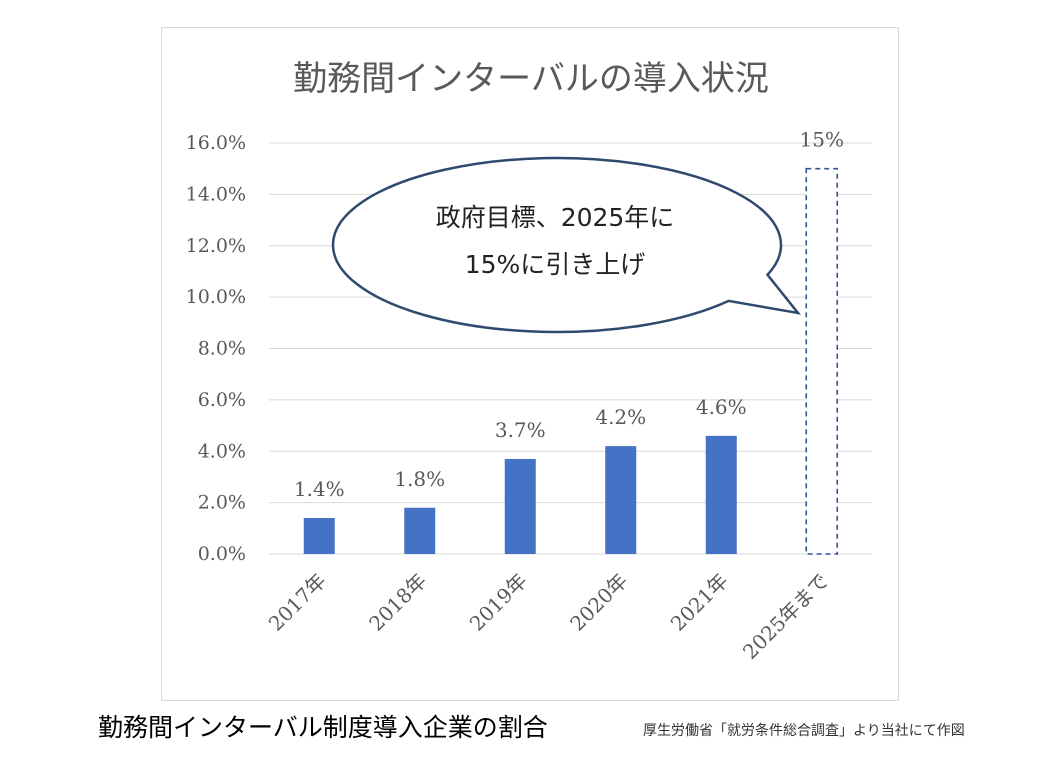  Describe the element at coordinates (566, 245) in the screenshot. I see `callout-bubble` at that location.